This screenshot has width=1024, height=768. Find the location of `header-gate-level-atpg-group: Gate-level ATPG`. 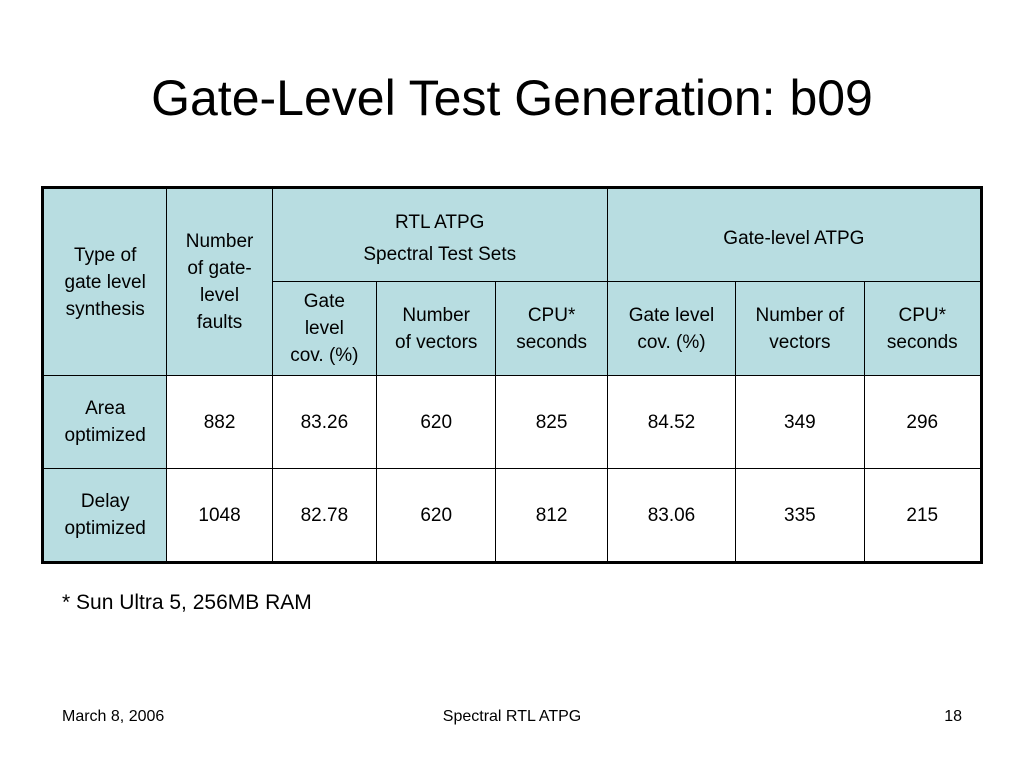

header-gate-level-atpg-group: Gate-level ATPG is located at coordinates (794, 234).